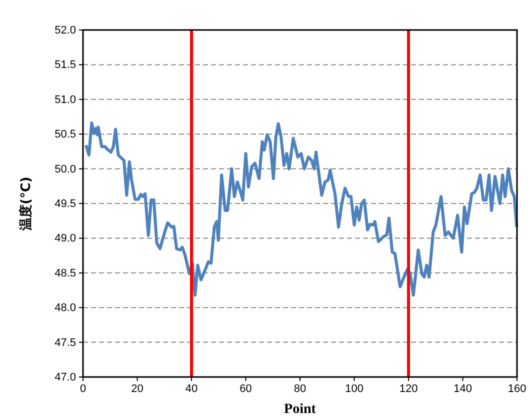  Describe the element at coordinates (65, 100) in the screenshot. I see `y-tick-label: 51.0` at that location.